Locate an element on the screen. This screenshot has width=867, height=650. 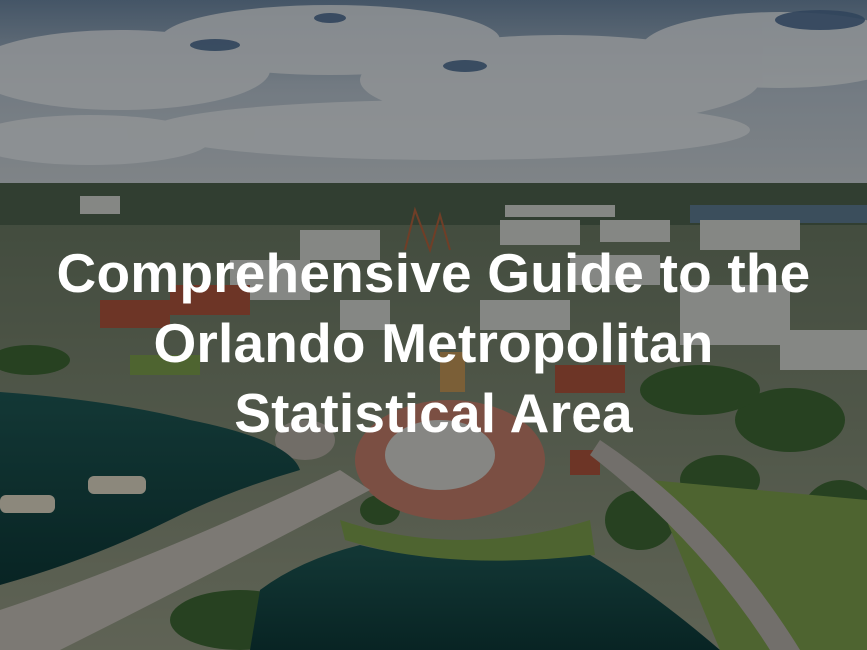
lagoon-lower is located at coordinates (485, 597).